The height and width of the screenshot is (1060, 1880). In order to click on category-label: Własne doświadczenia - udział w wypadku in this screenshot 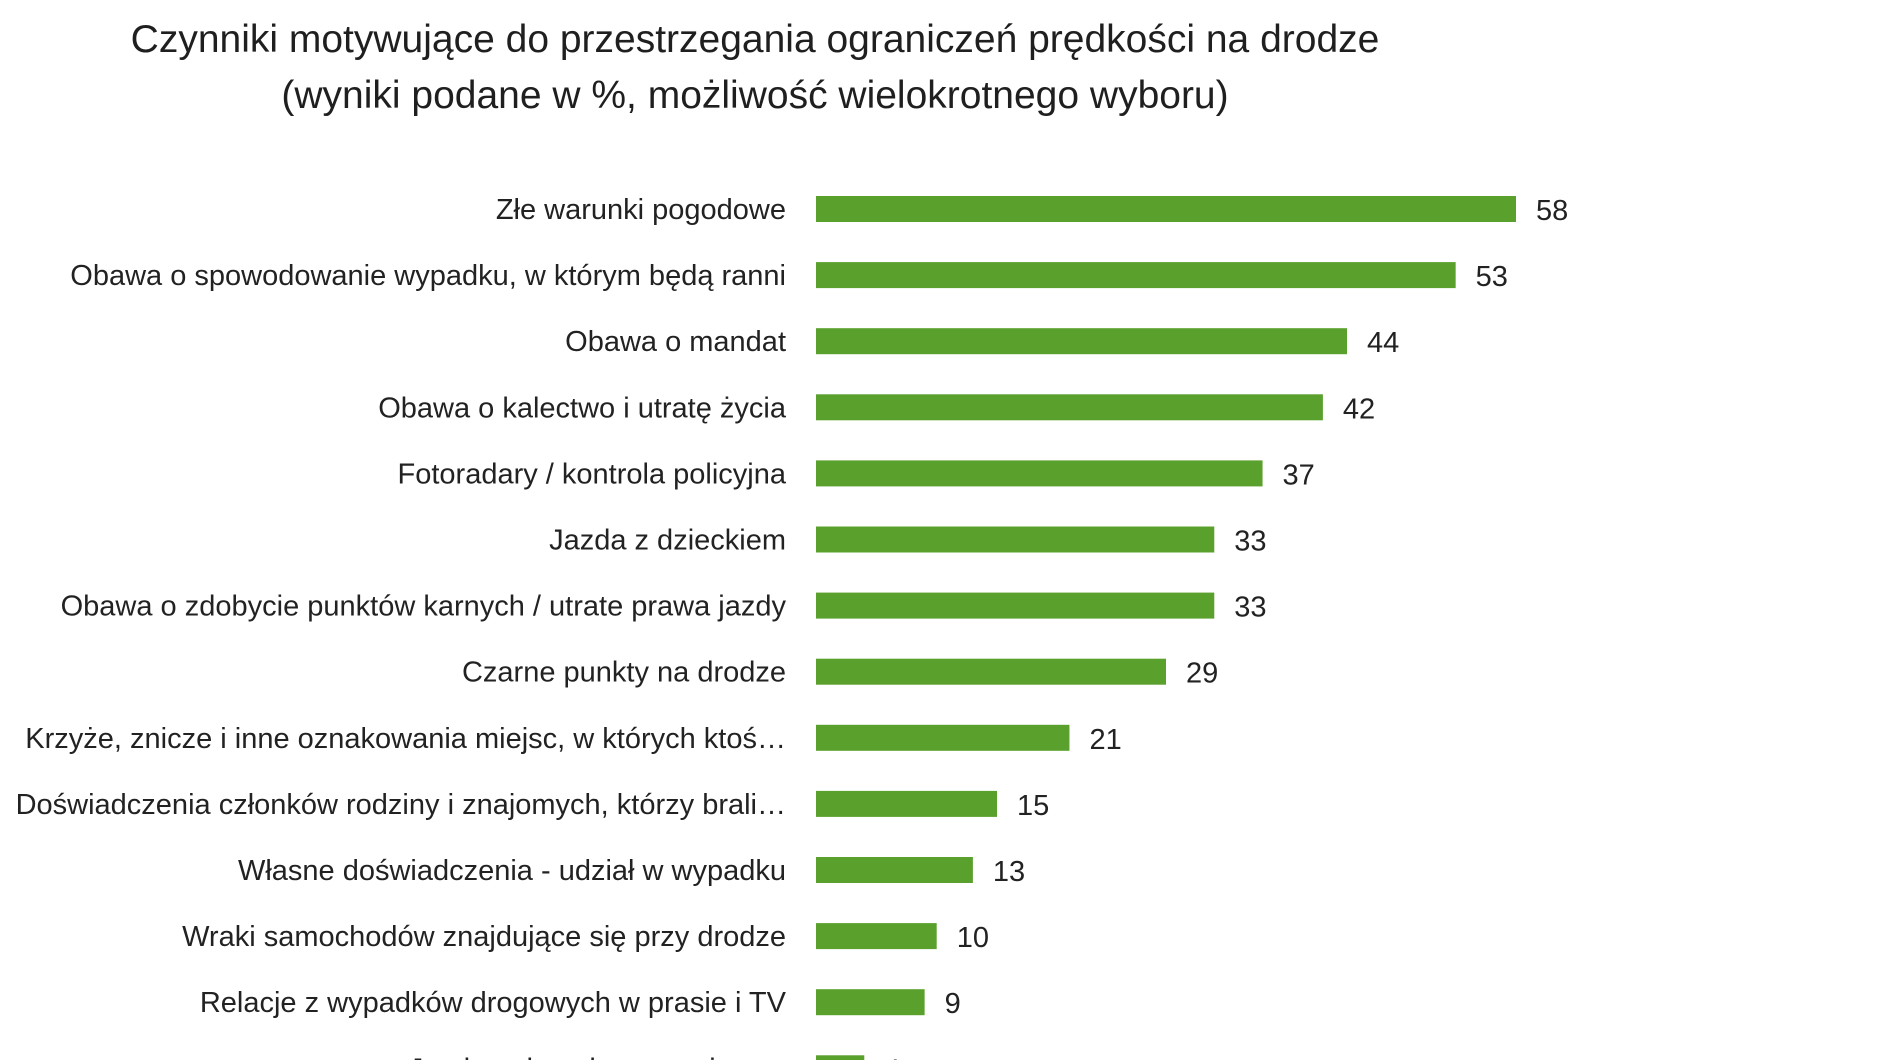, I will do `click(512, 871)`.